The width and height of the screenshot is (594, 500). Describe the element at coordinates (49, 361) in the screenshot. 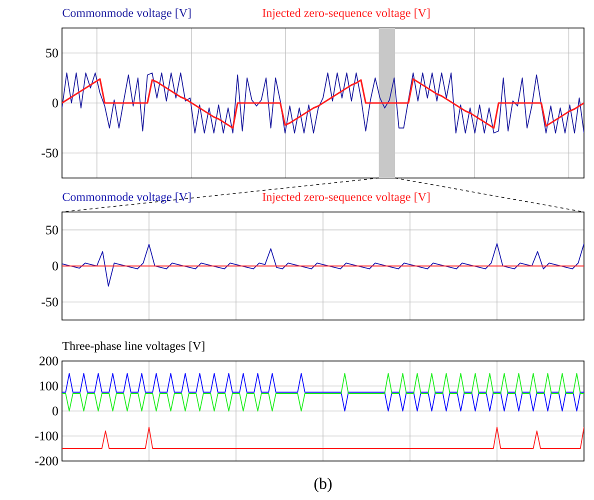

I see `y-tick-label: 200` at that location.